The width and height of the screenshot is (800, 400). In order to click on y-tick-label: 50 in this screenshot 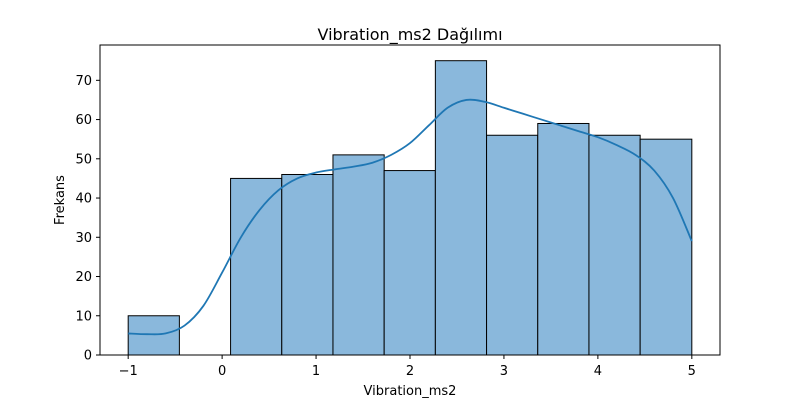, I will do `click(83, 159)`.